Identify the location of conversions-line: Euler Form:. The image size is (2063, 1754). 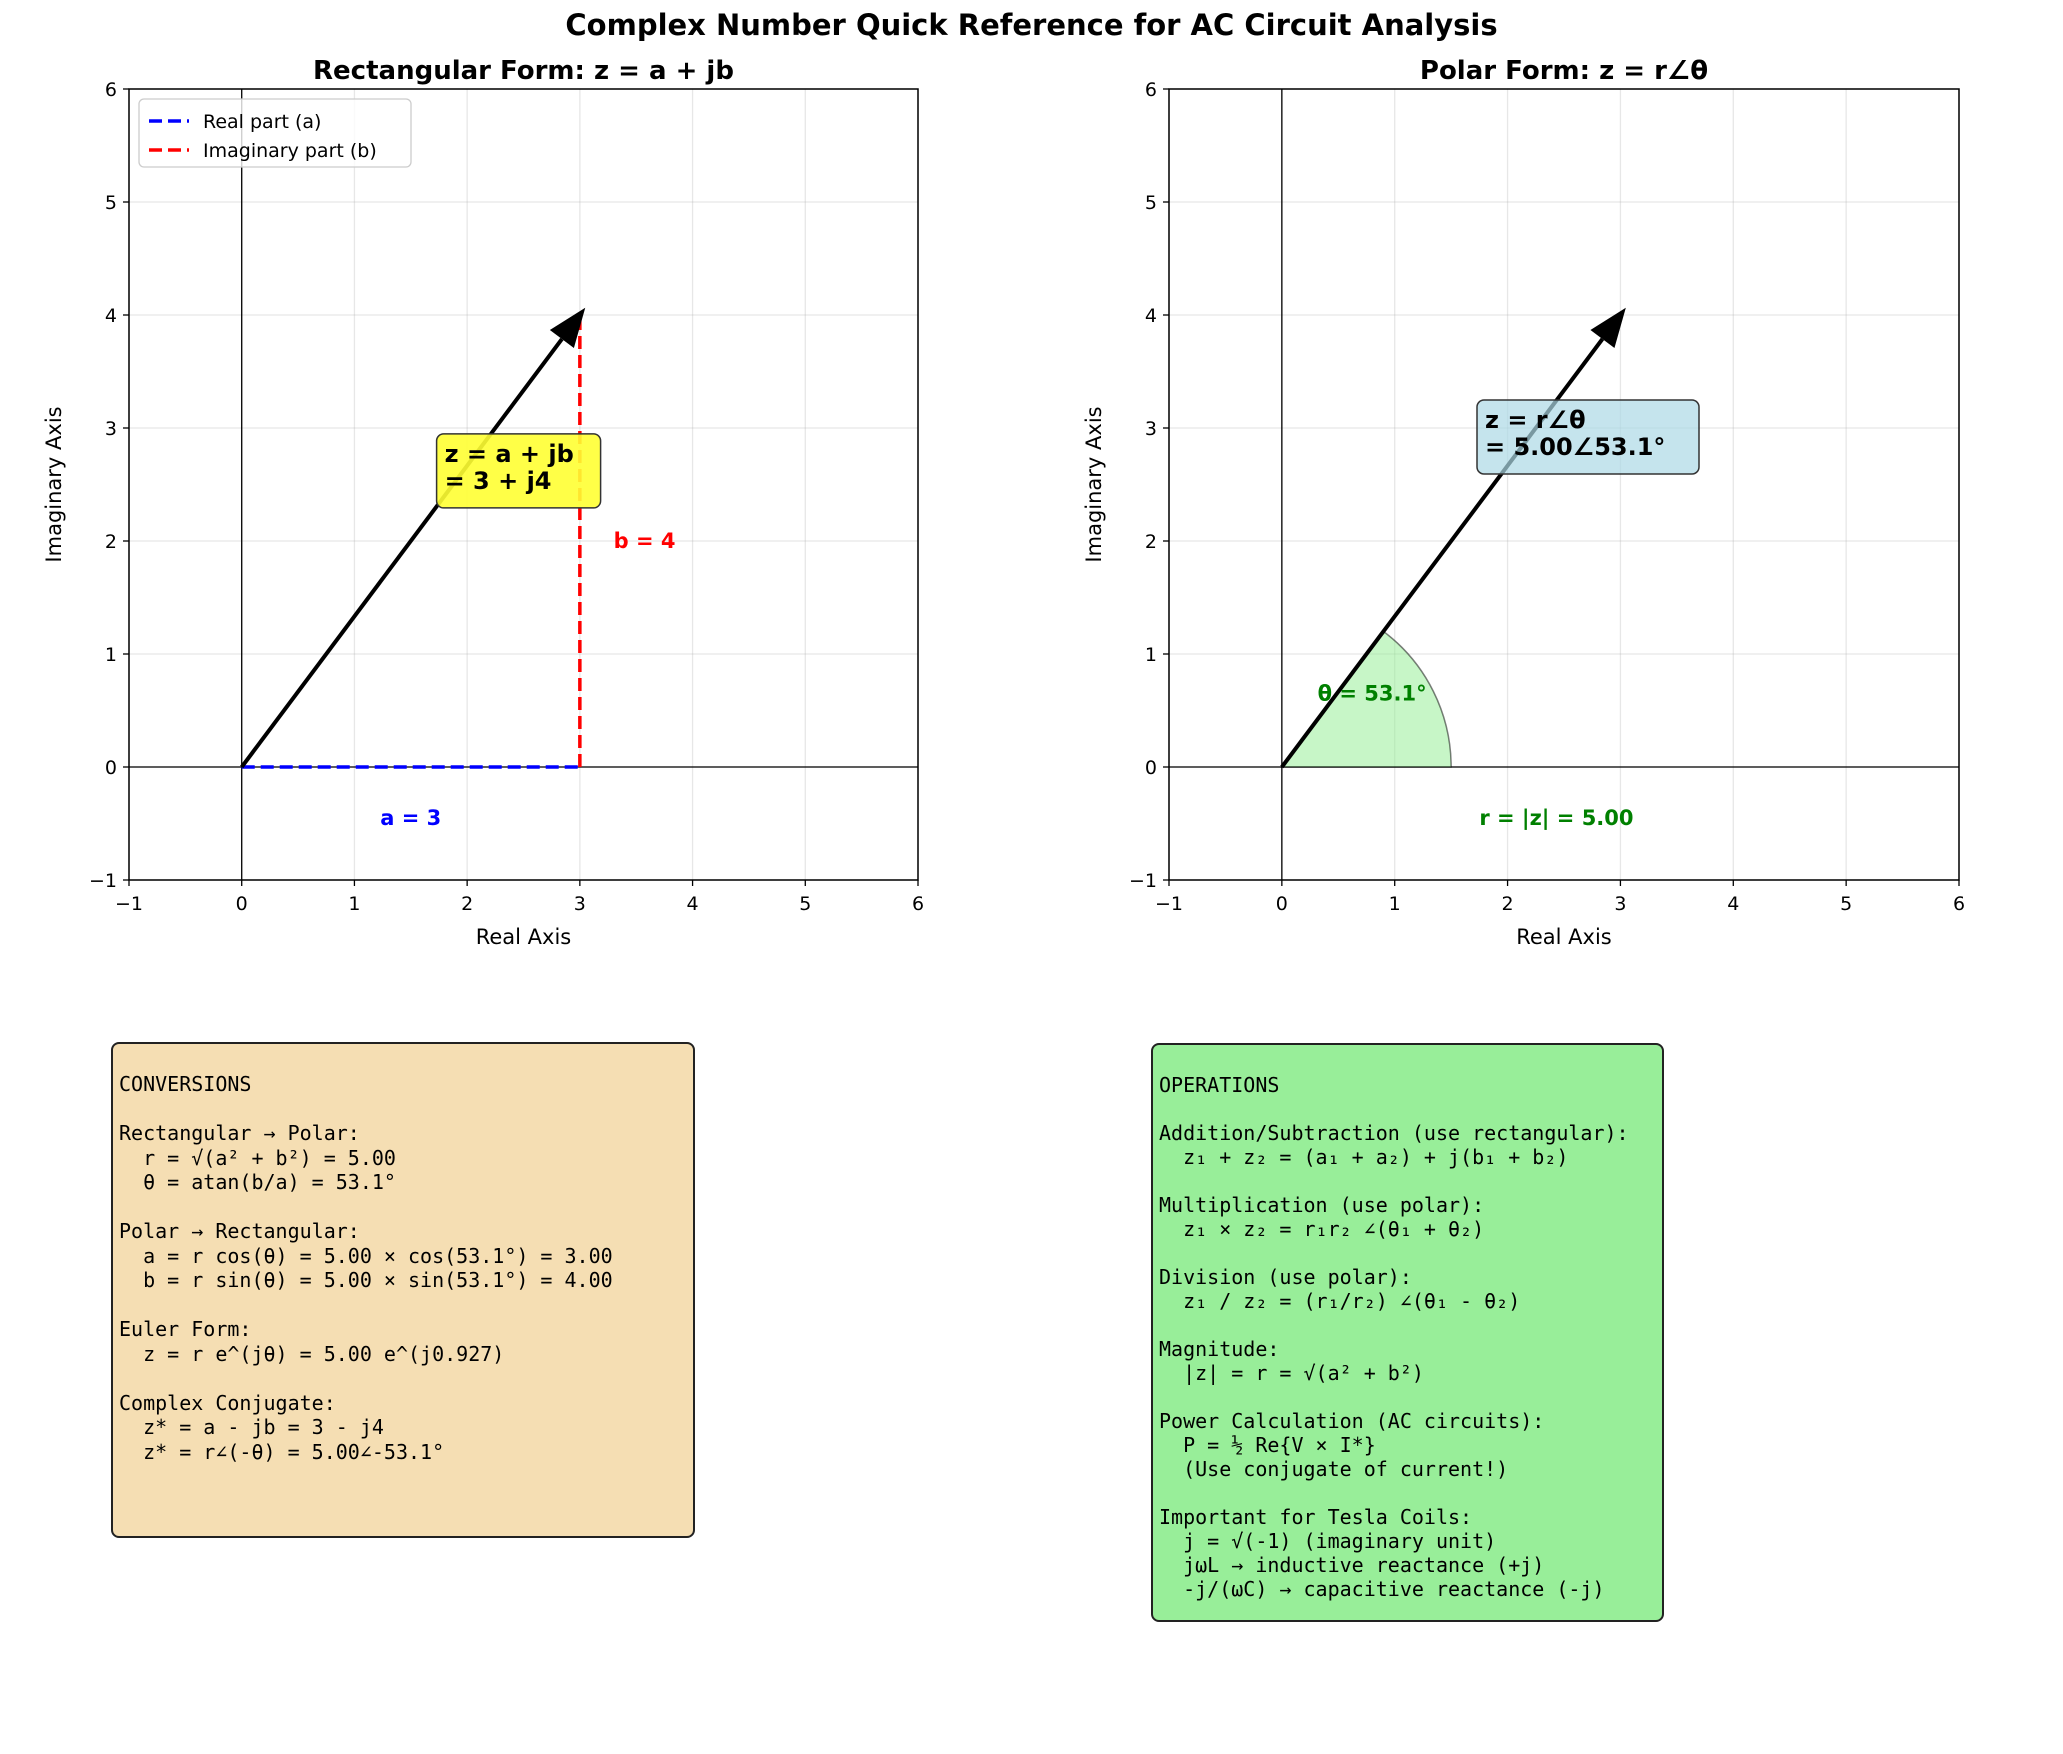
(185, 1329).